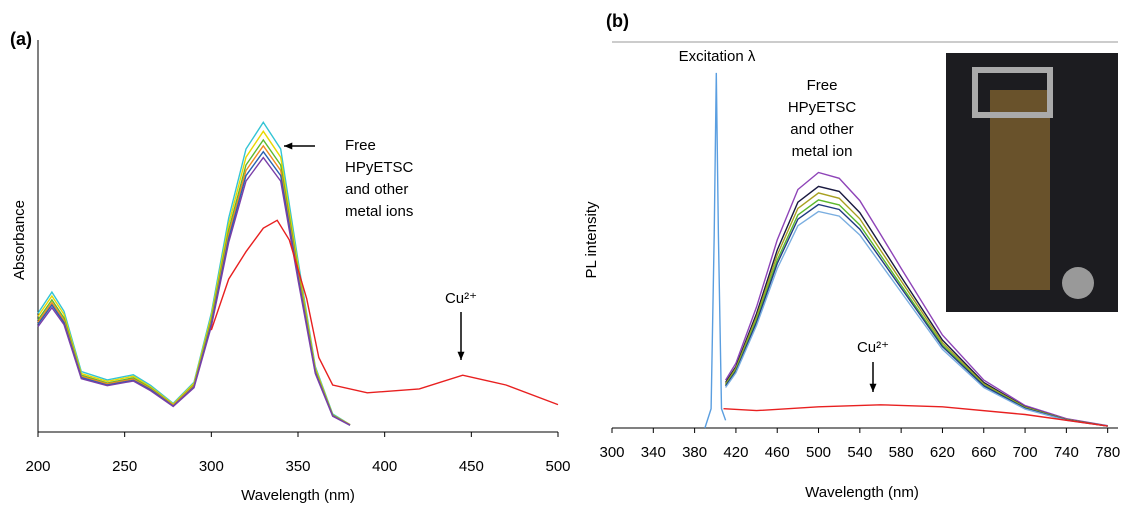  I want to click on panel-label: (a), so click(21, 39).